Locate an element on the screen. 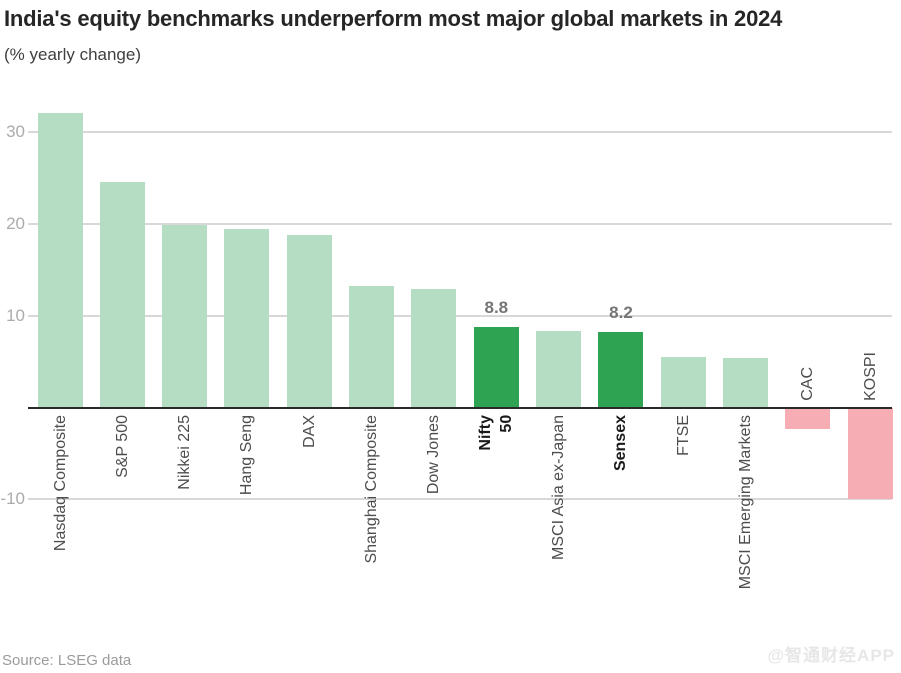  y-tick-label--10: -10 is located at coordinates (12, 499).